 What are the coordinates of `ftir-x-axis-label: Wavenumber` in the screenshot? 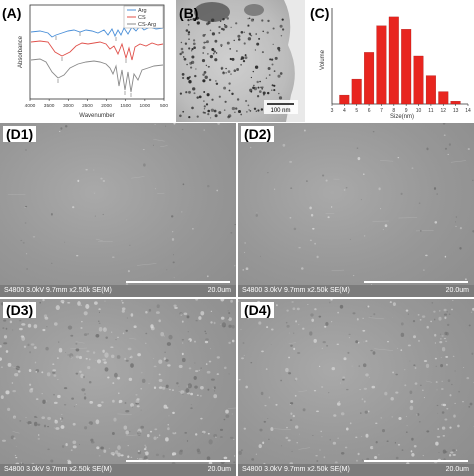 It's located at (96, 116).